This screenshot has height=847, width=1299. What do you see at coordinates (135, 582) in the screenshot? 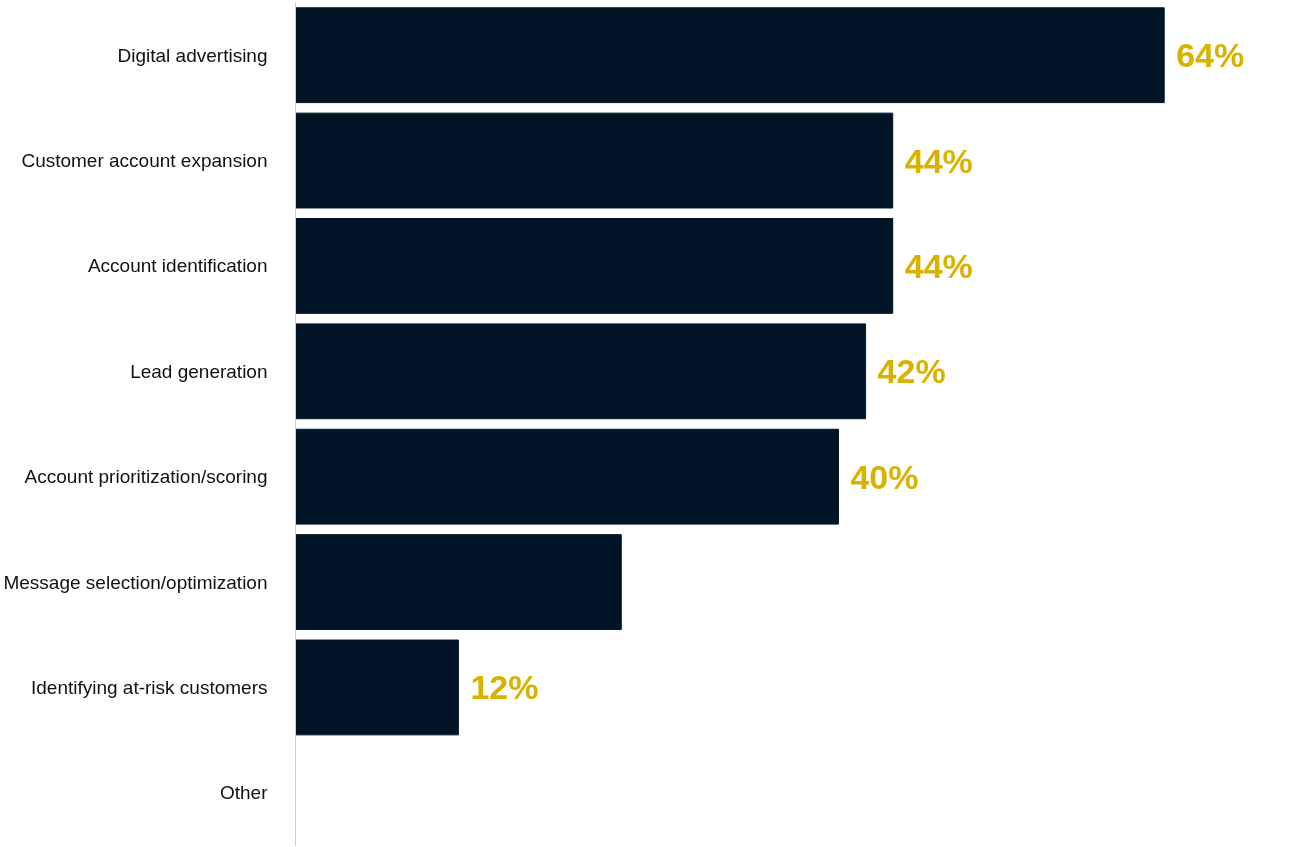
I see `y-tick-label: Message selection/optimization` at bounding box center [135, 582].